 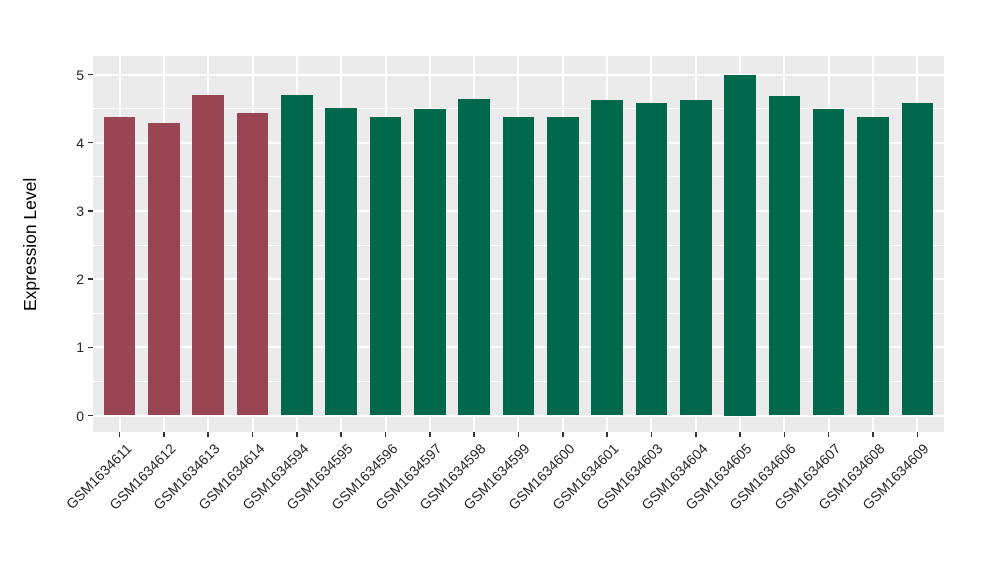 What do you see at coordinates (607, 257) in the screenshot?
I see `bar-GSM1634601` at bounding box center [607, 257].